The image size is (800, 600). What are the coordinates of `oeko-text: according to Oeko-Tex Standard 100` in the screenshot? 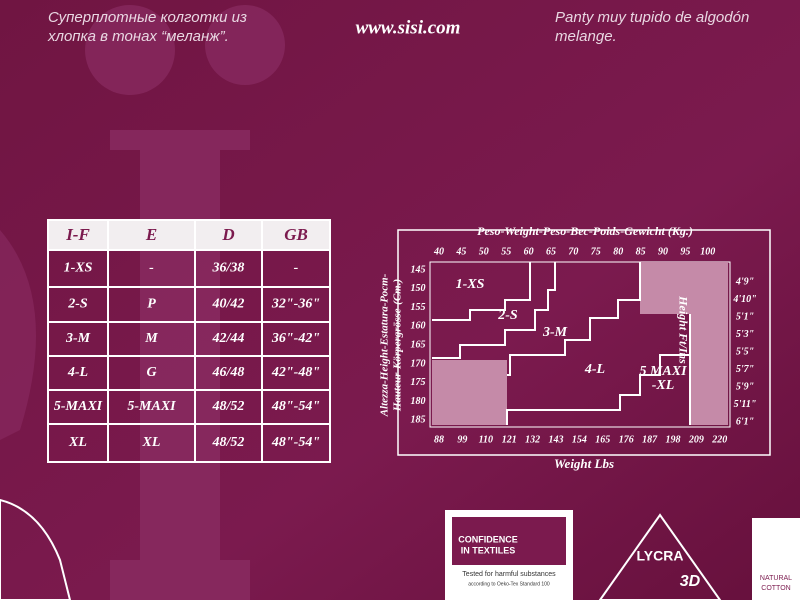 It's located at (509, 584).